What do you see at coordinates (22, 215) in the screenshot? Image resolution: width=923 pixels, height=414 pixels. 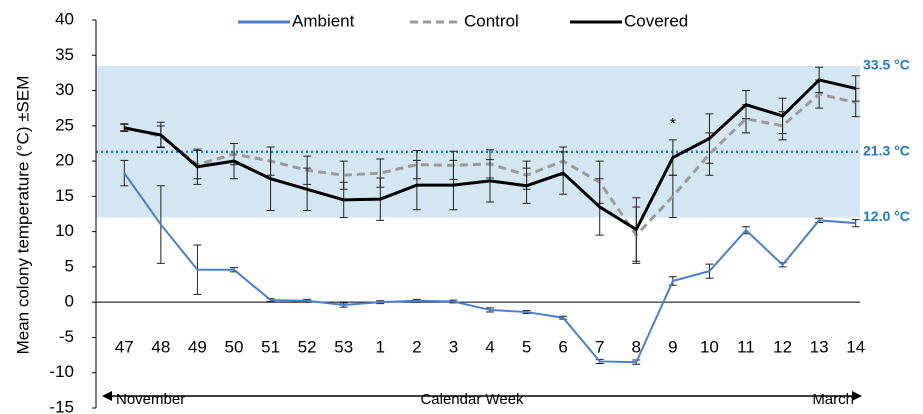 I see `y-axis-title: Mean colony temperature (°C) ±SEM` at bounding box center [22, 215].